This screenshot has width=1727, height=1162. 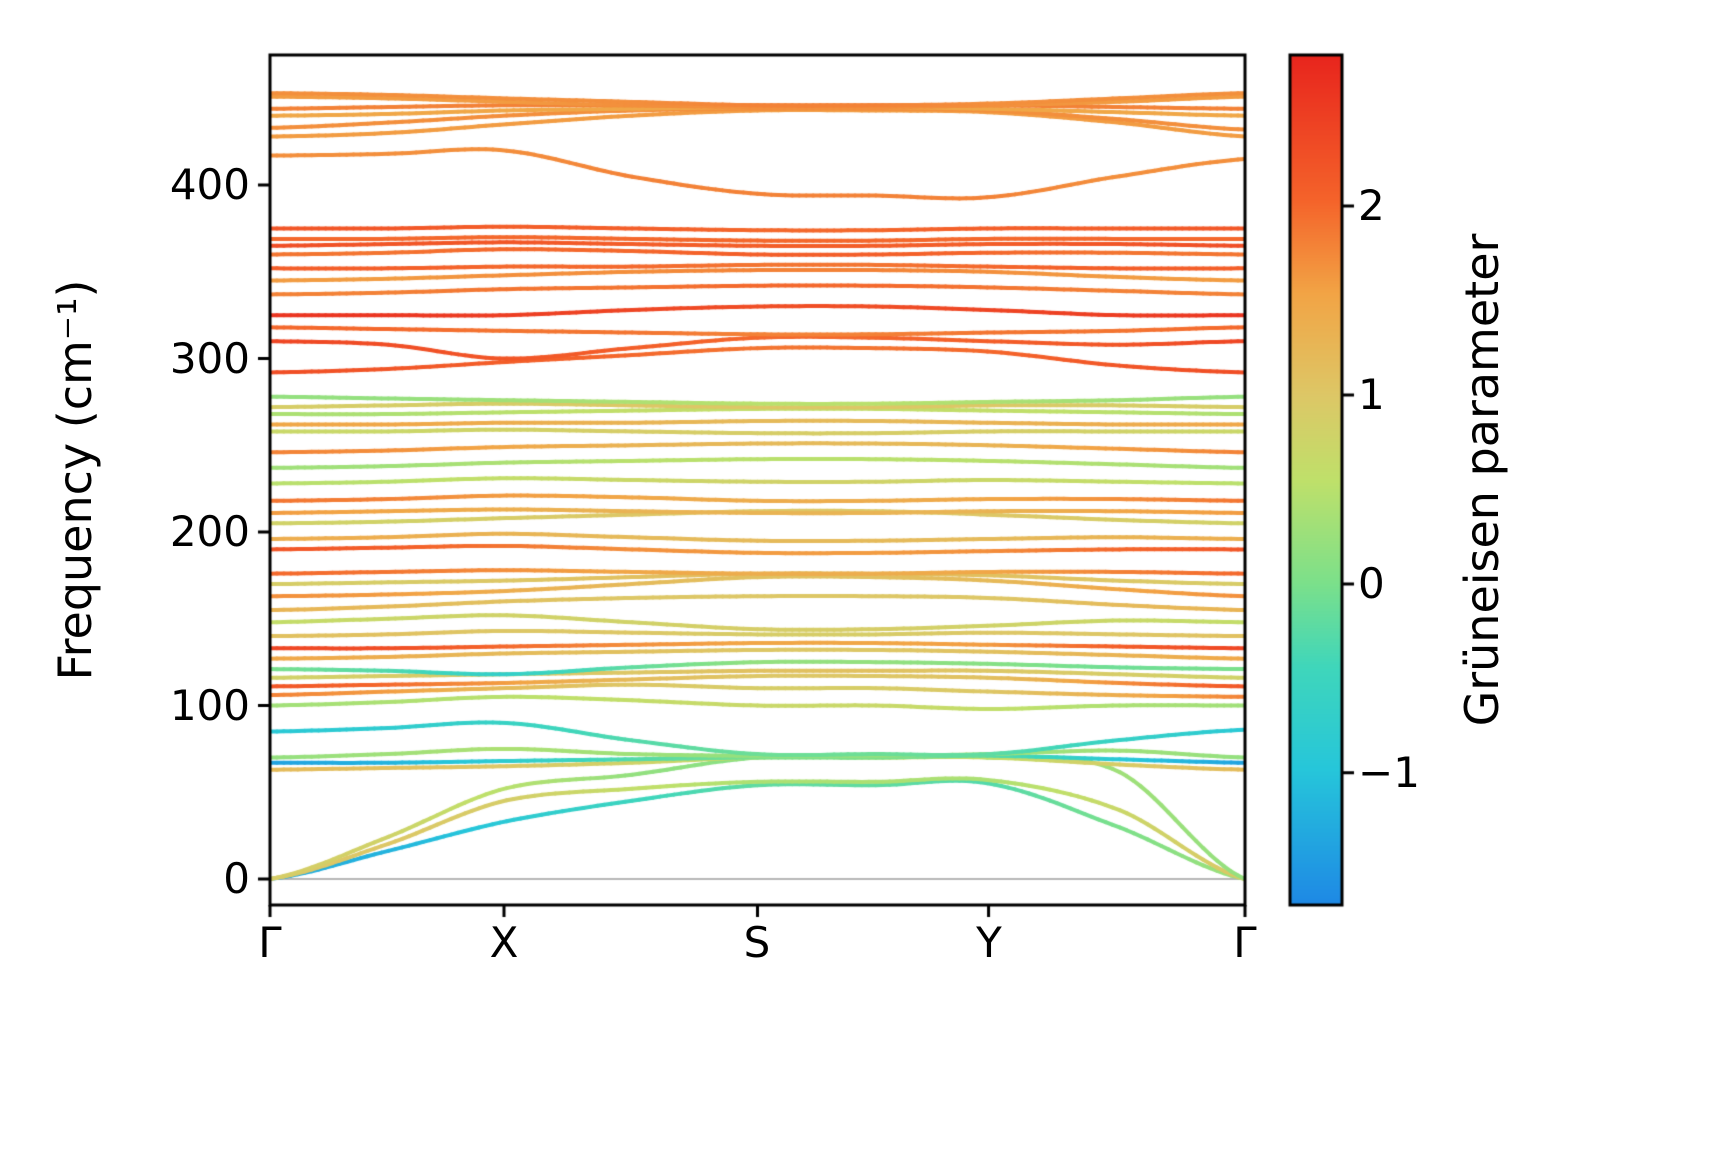 I want to click on y-tick-label-200: 200, so click(x=209, y=531).